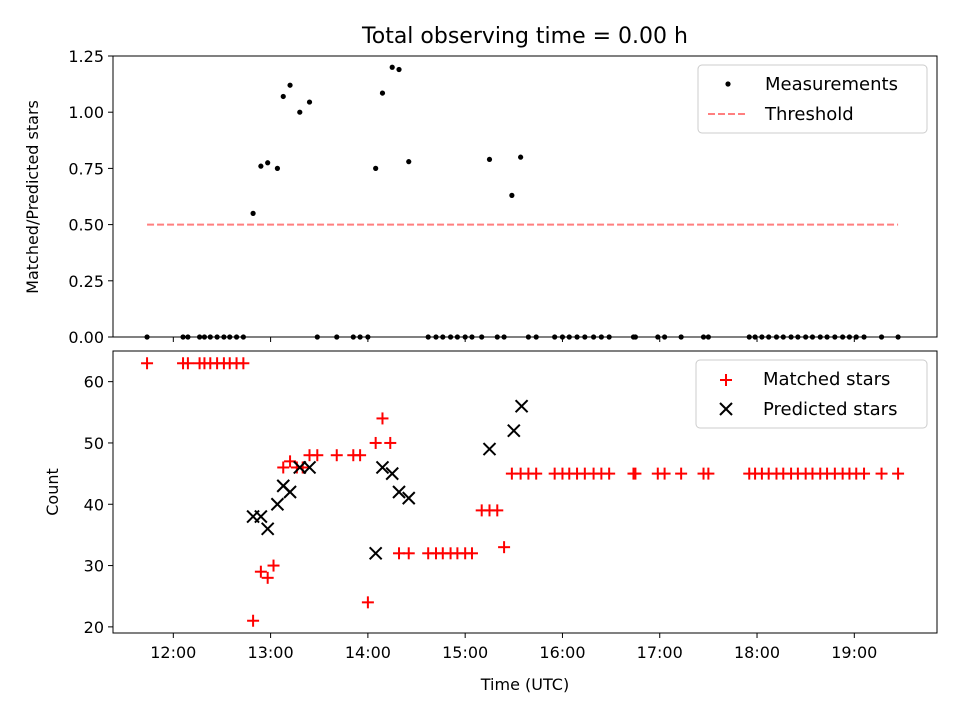 The width and height of the screenshot is (960, 720). What do you see at coordinates (524, 684) in the screenshot?
I see `x-axis-label: Time (UTC)` at bounding box center [524, 684].